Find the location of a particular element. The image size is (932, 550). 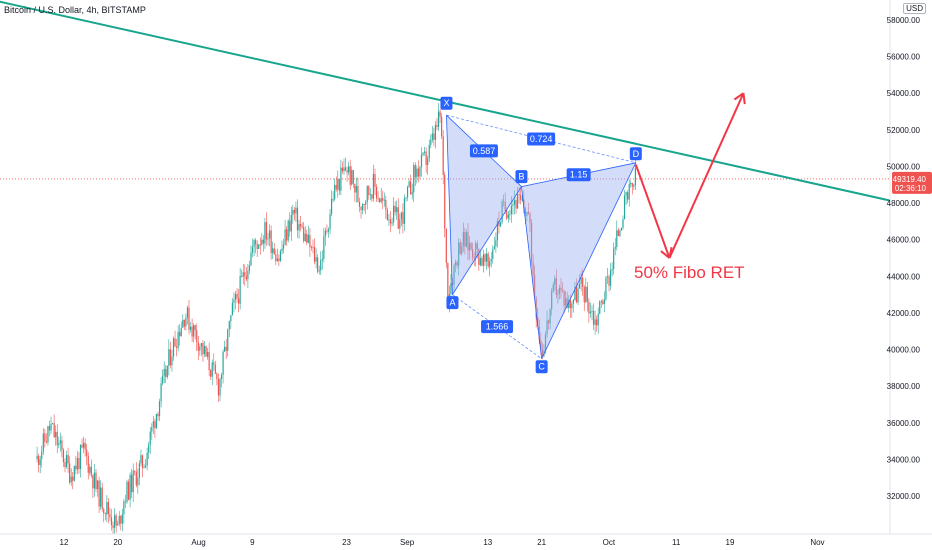

ratio-bd is located at coordinates (578, 175).